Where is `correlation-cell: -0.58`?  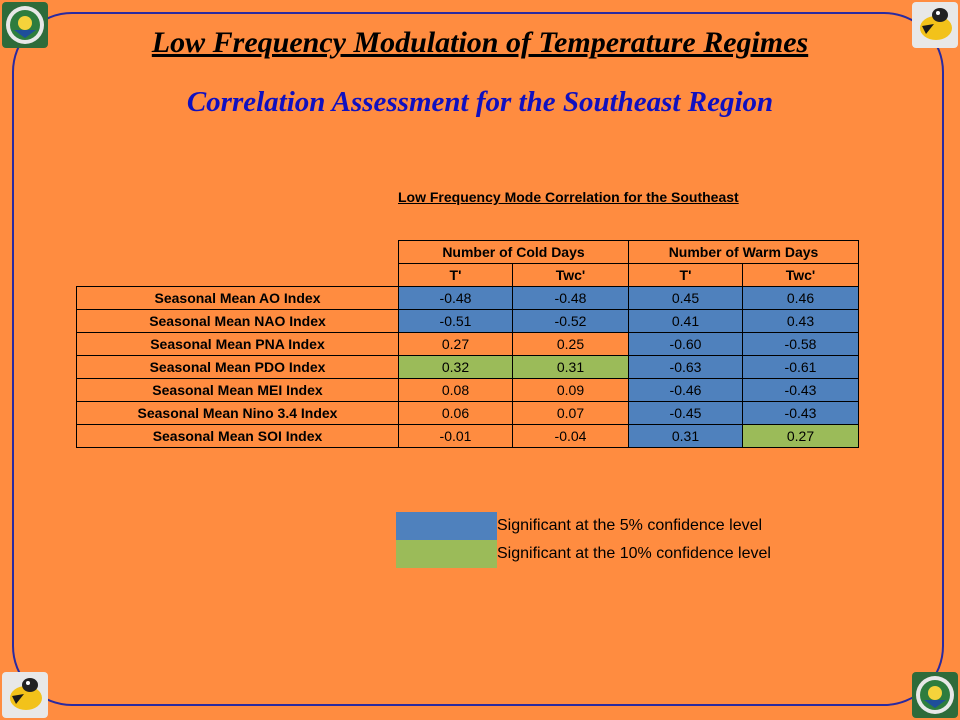 correlation-cell: -0.58 is located at coordinates (800, 344).